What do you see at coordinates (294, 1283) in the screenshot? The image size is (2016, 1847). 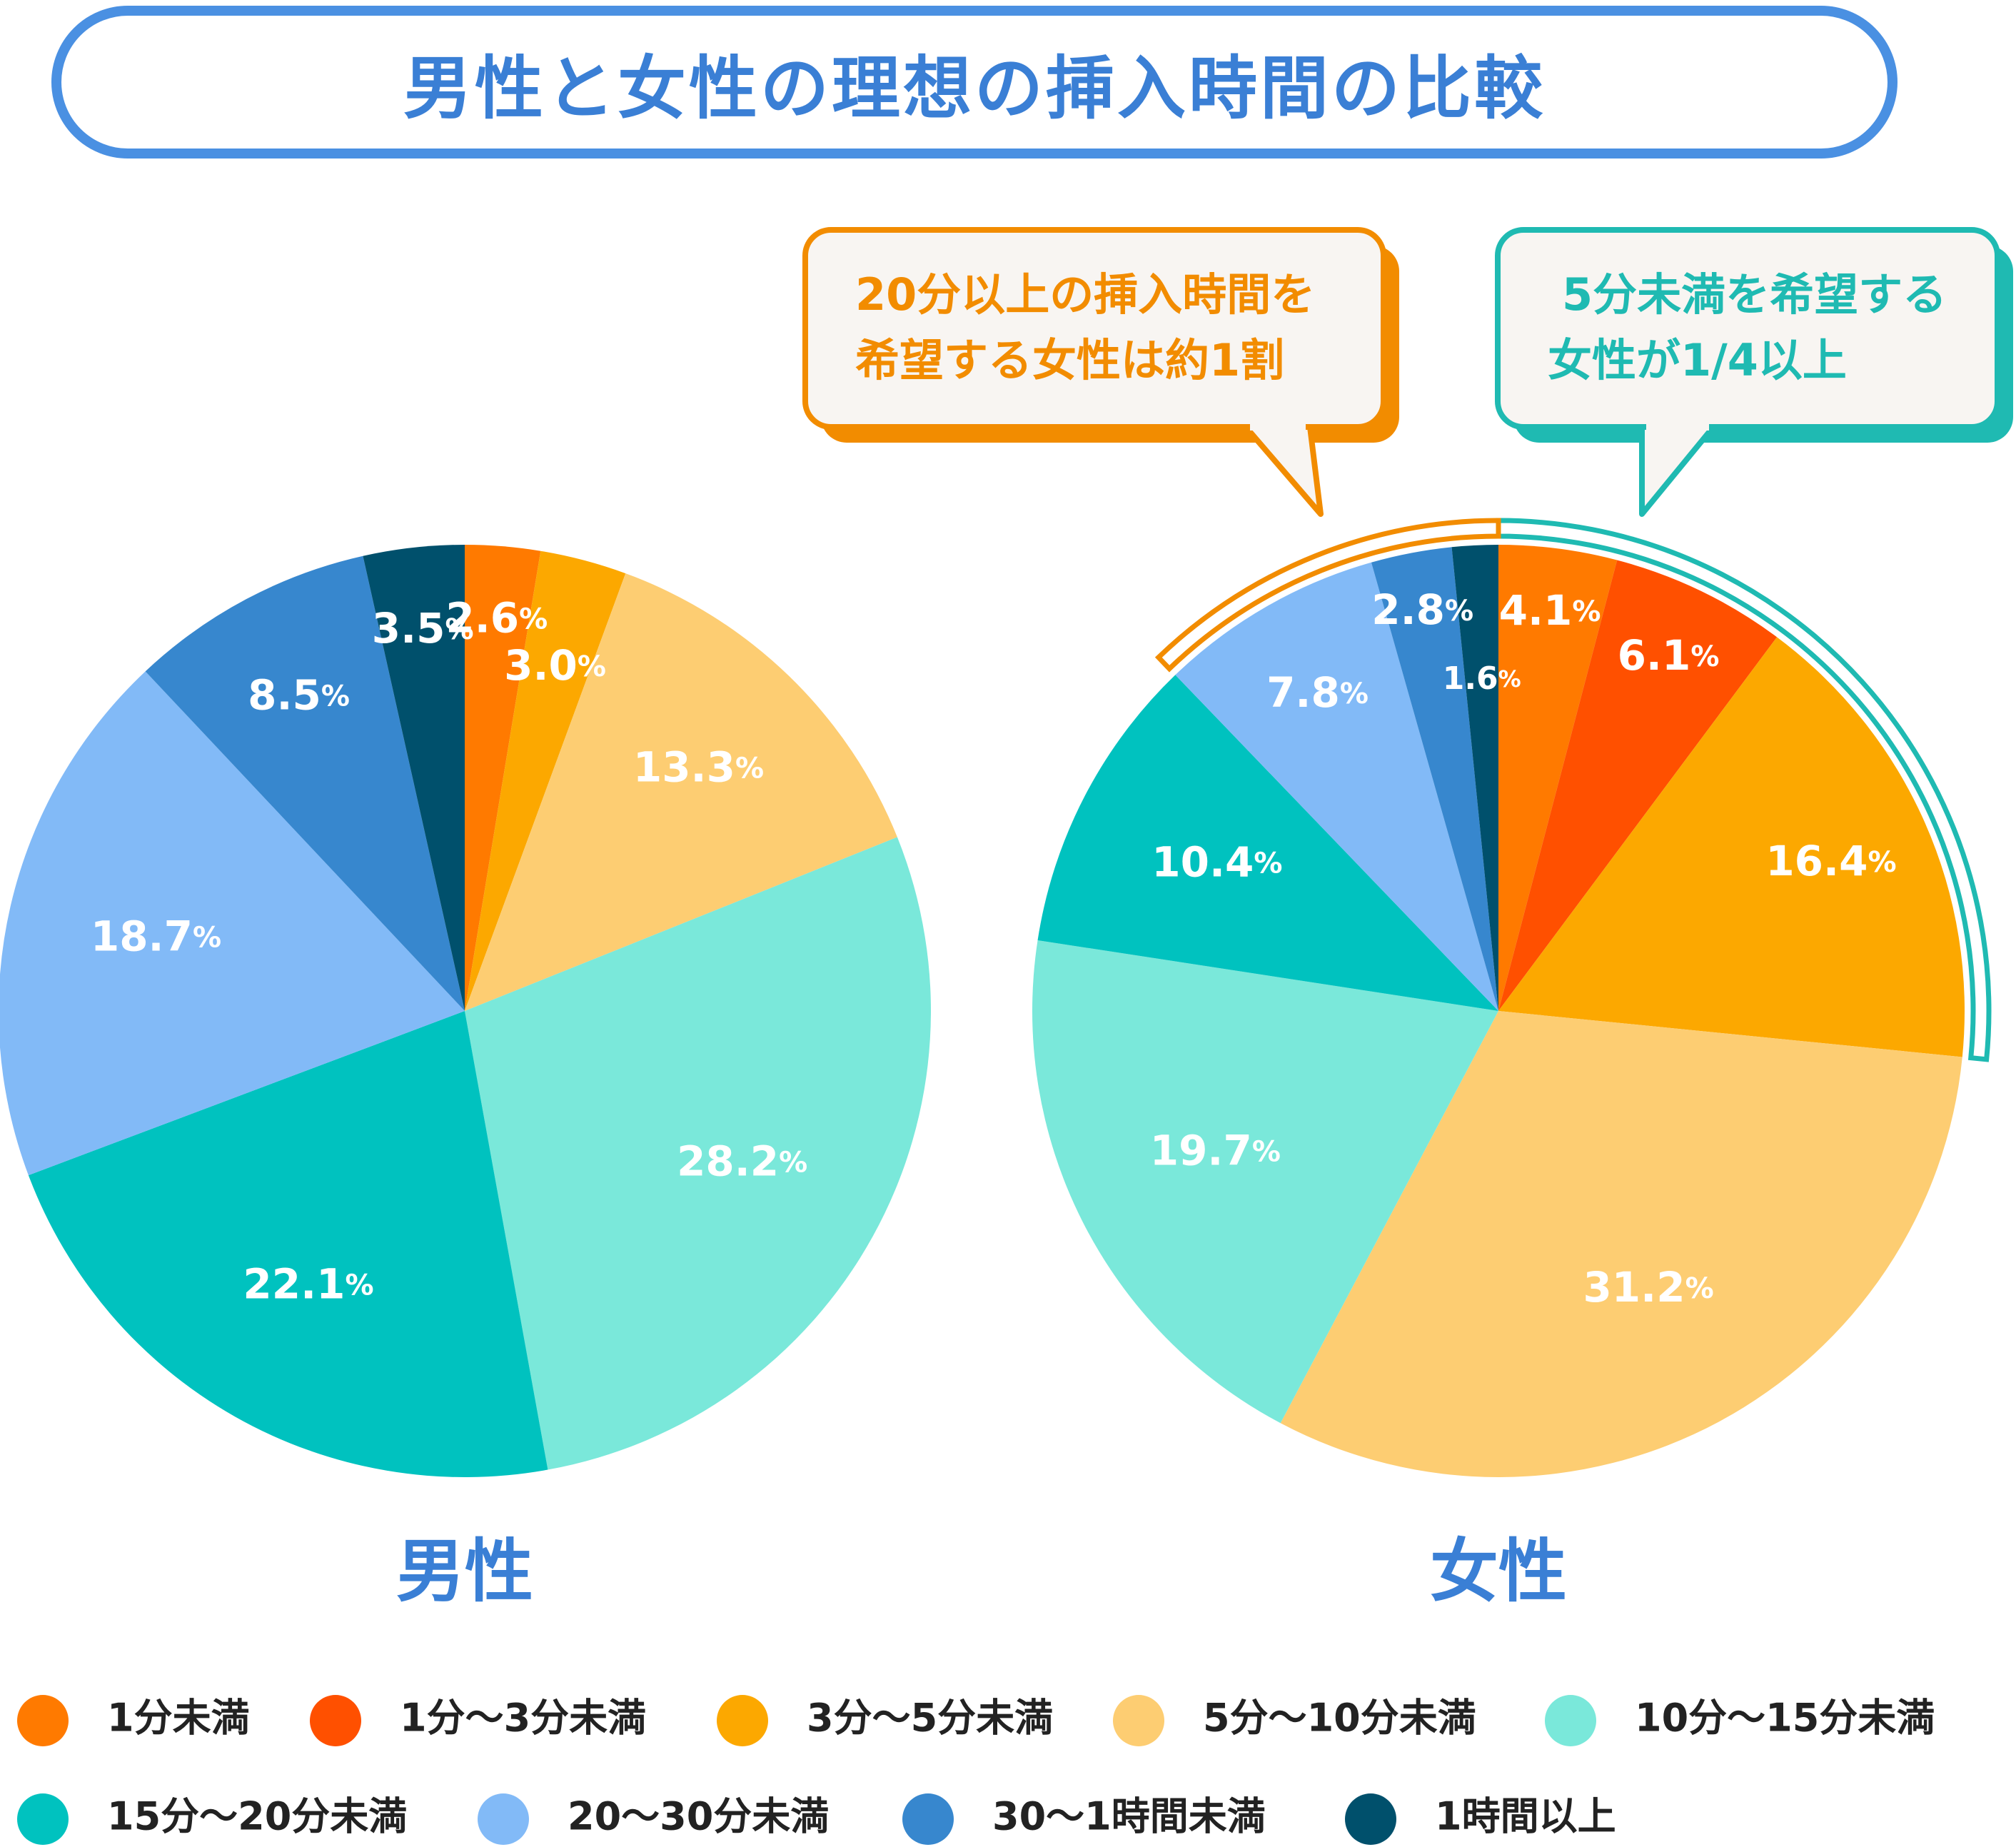 I see `data-label-value: 22.1` at bounding box center [294, 1283].